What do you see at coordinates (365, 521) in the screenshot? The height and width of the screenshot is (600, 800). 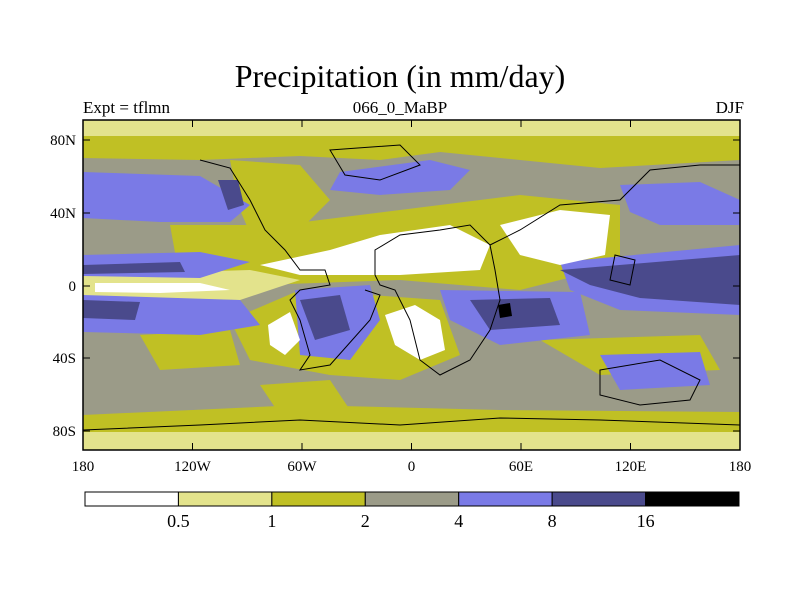 I see `colorbar-label: 2` at bounding box center [365, 521].